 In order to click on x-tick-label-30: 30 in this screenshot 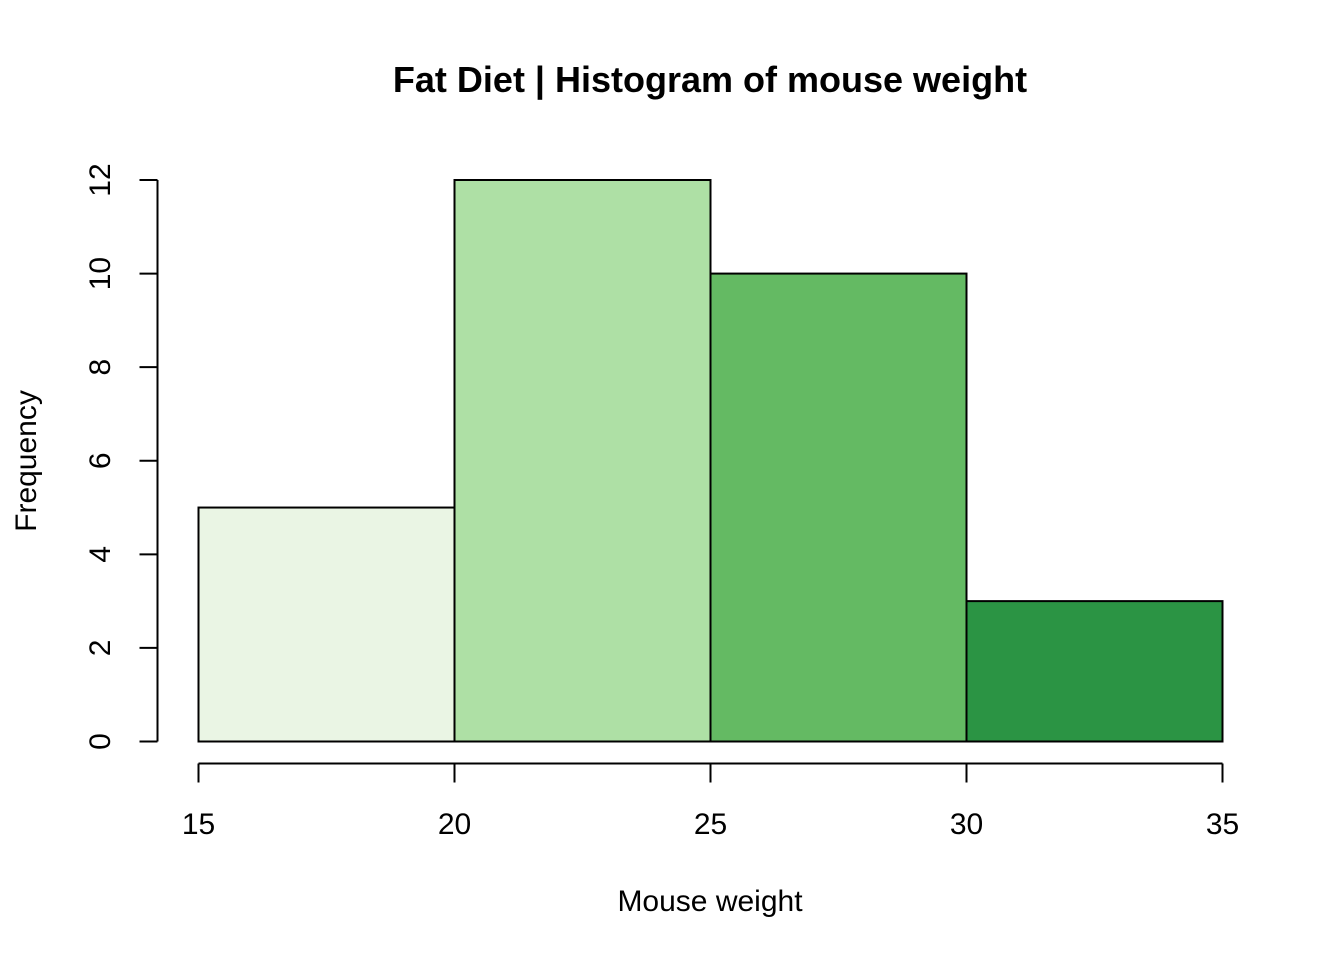, I will do `click(966, 824)`.